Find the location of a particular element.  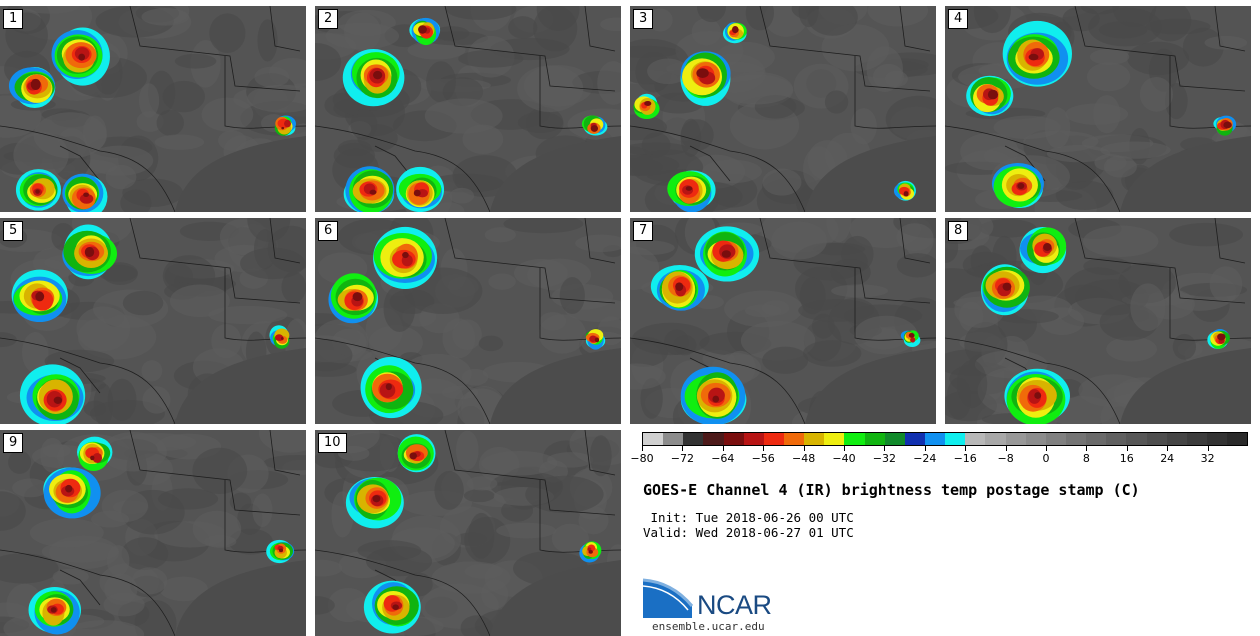

colorbar-tick-label: −8 is located at coordinates (1005, 458).